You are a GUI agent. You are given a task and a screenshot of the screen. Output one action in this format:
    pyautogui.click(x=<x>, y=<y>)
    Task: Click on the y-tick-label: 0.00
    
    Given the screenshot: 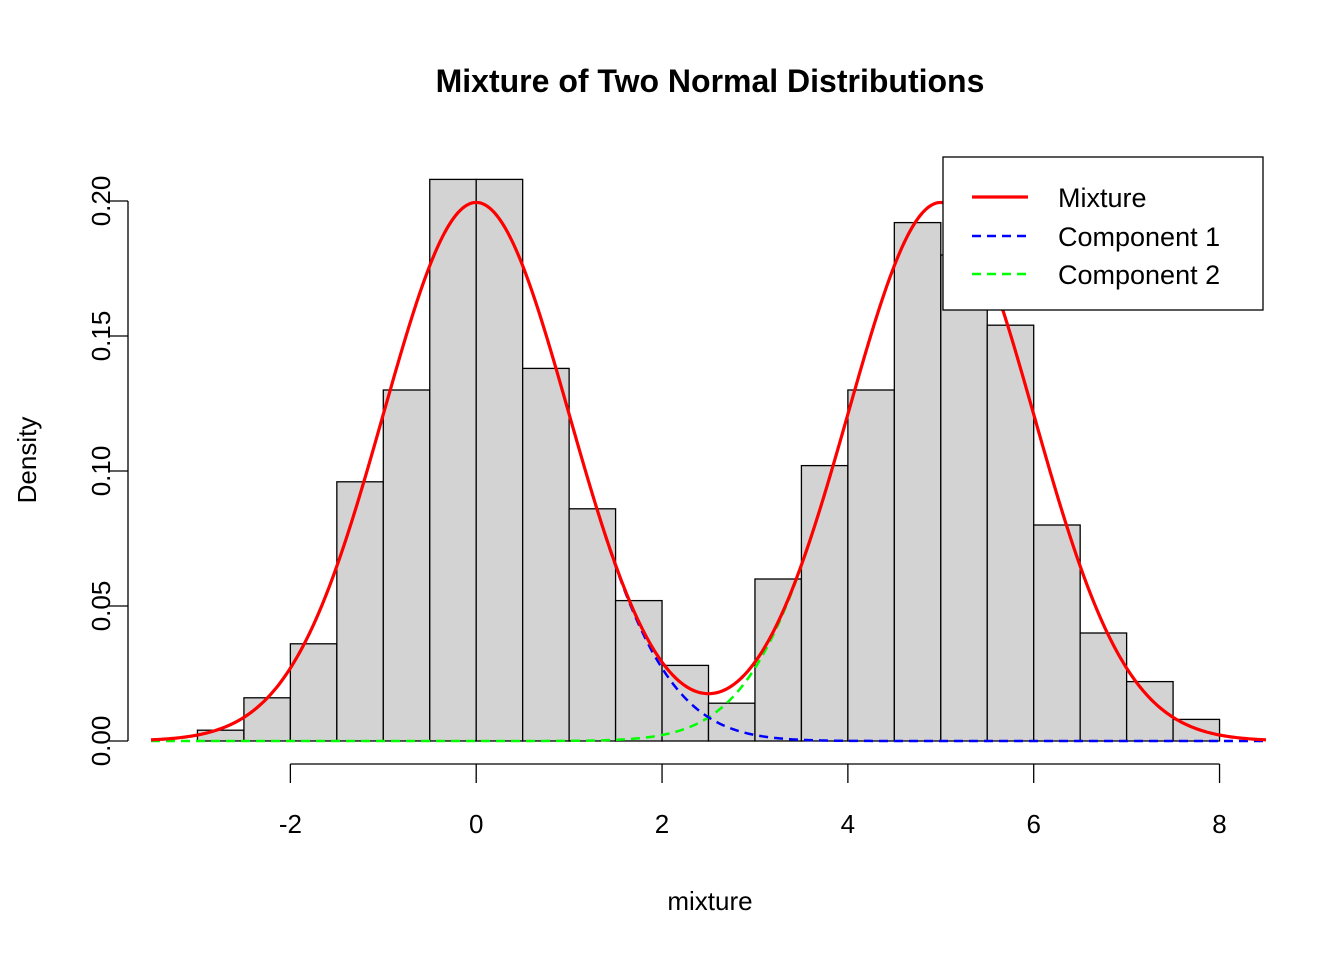 What is the action you would take?
    pyautogui.click(x=101, y=741)
    